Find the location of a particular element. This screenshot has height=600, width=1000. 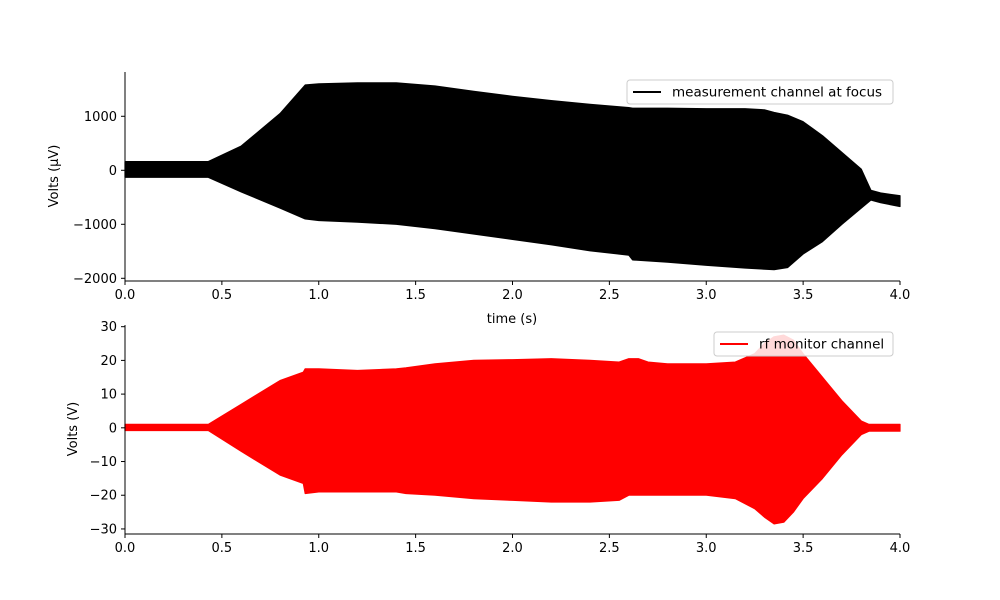

bottom-legend: rf monitor channel is located at coordinates (803, 344).